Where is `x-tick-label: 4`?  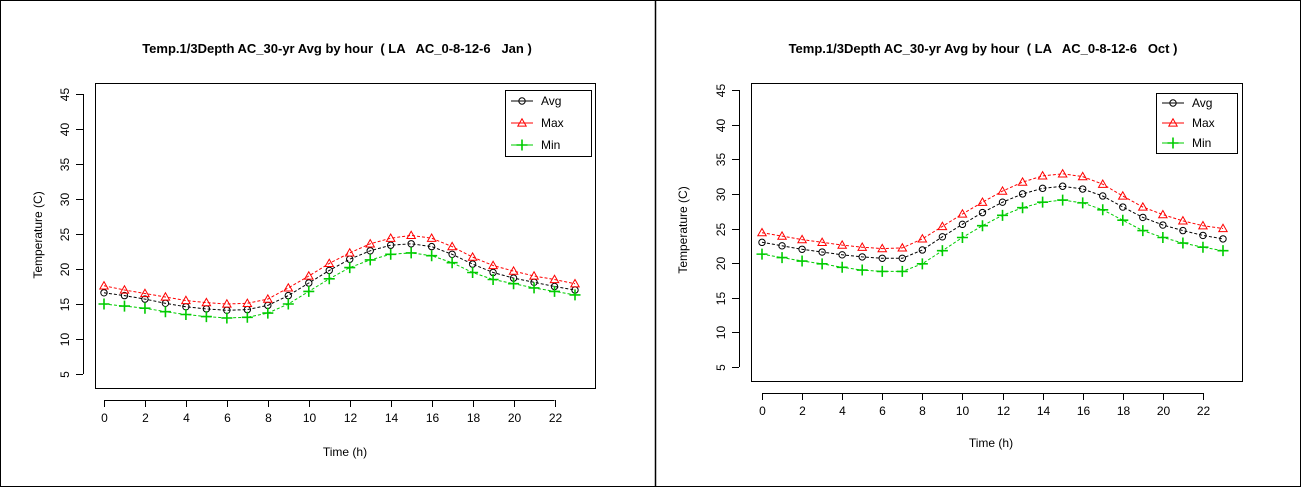 x-tick-label: 4 is located at coordinates (186, 418).